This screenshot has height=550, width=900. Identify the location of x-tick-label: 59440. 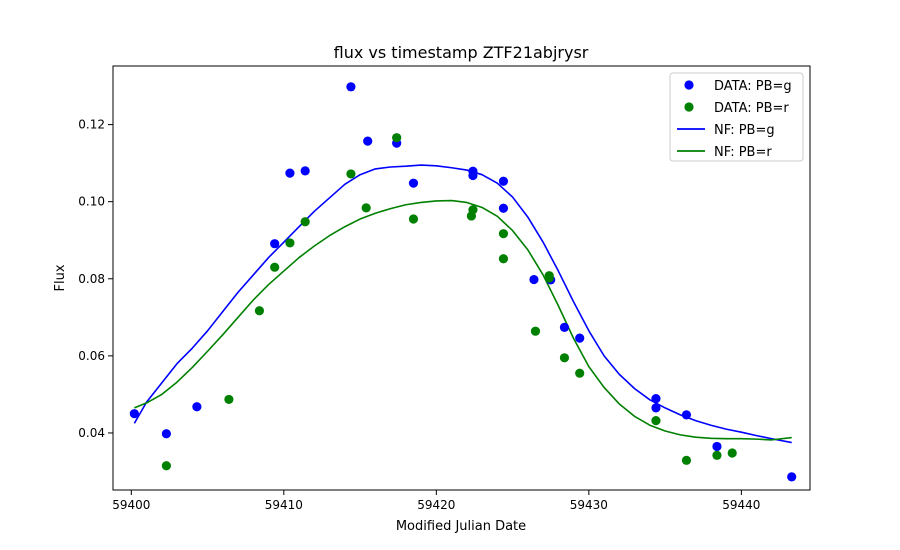
(741, 505).